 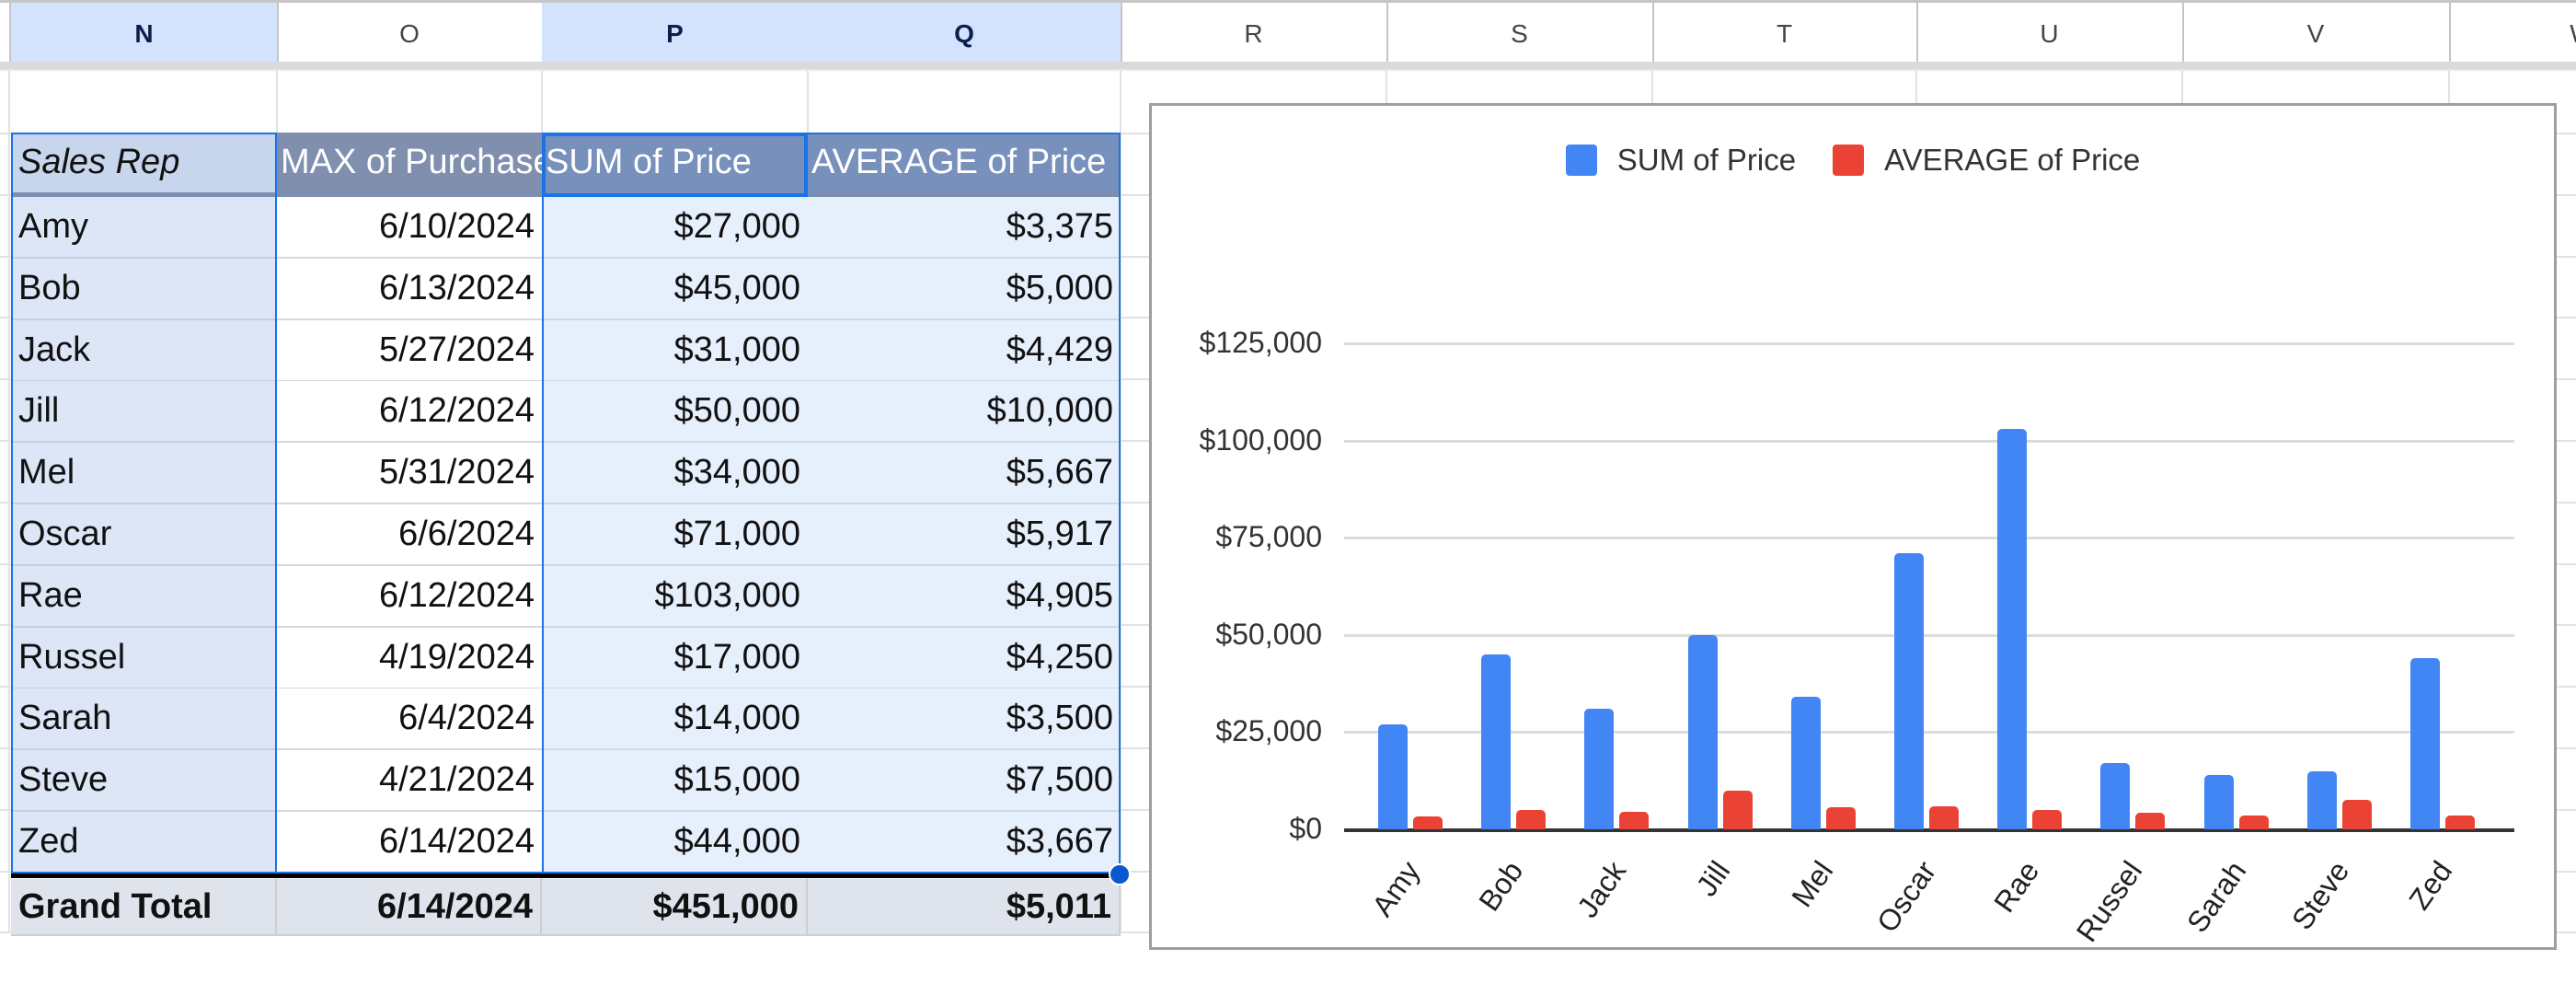 What do you see at coordinates (144, 908) in the screenshot?
I see `grand-total-label: Grand Total` at bounding box center [144, 908].